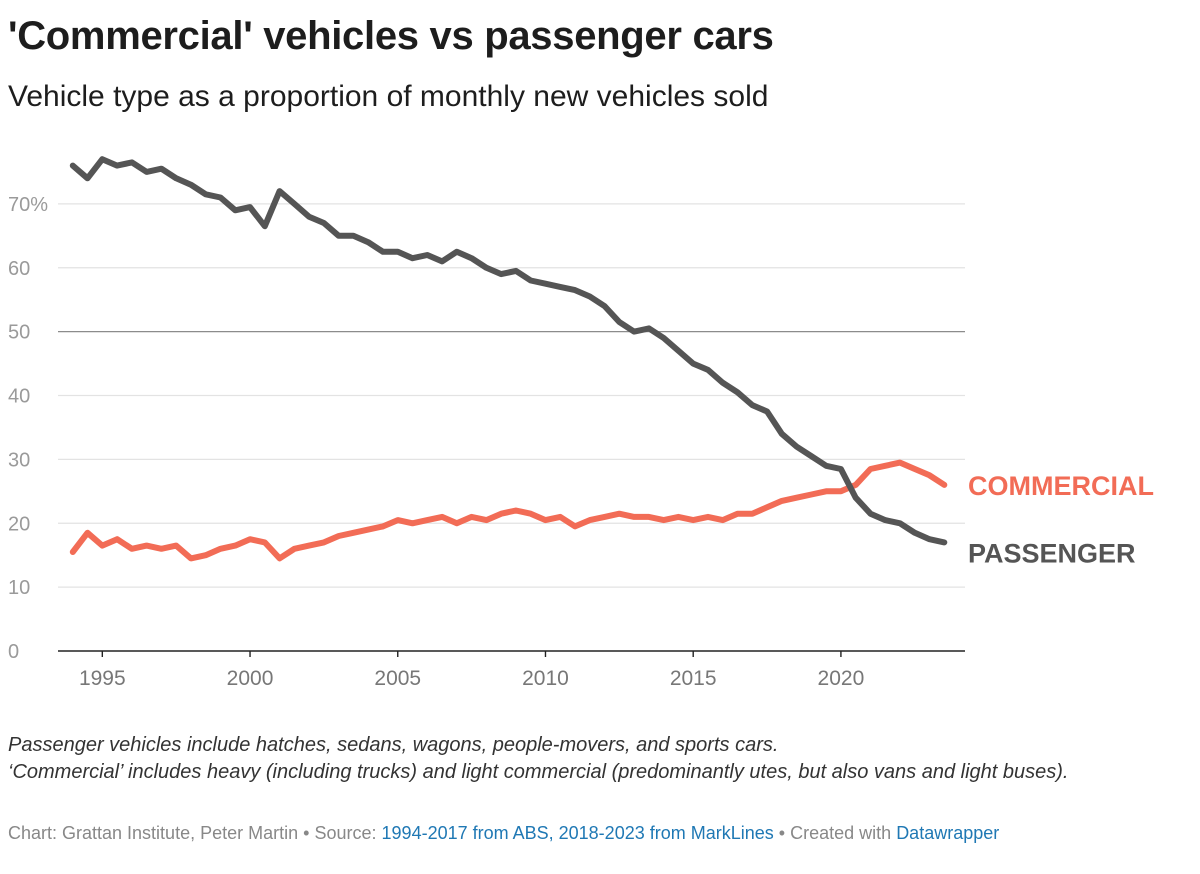  I want to click on x-axis-ticks: 1995 2000 2005 2010 2015 2020, so click(471, 670).